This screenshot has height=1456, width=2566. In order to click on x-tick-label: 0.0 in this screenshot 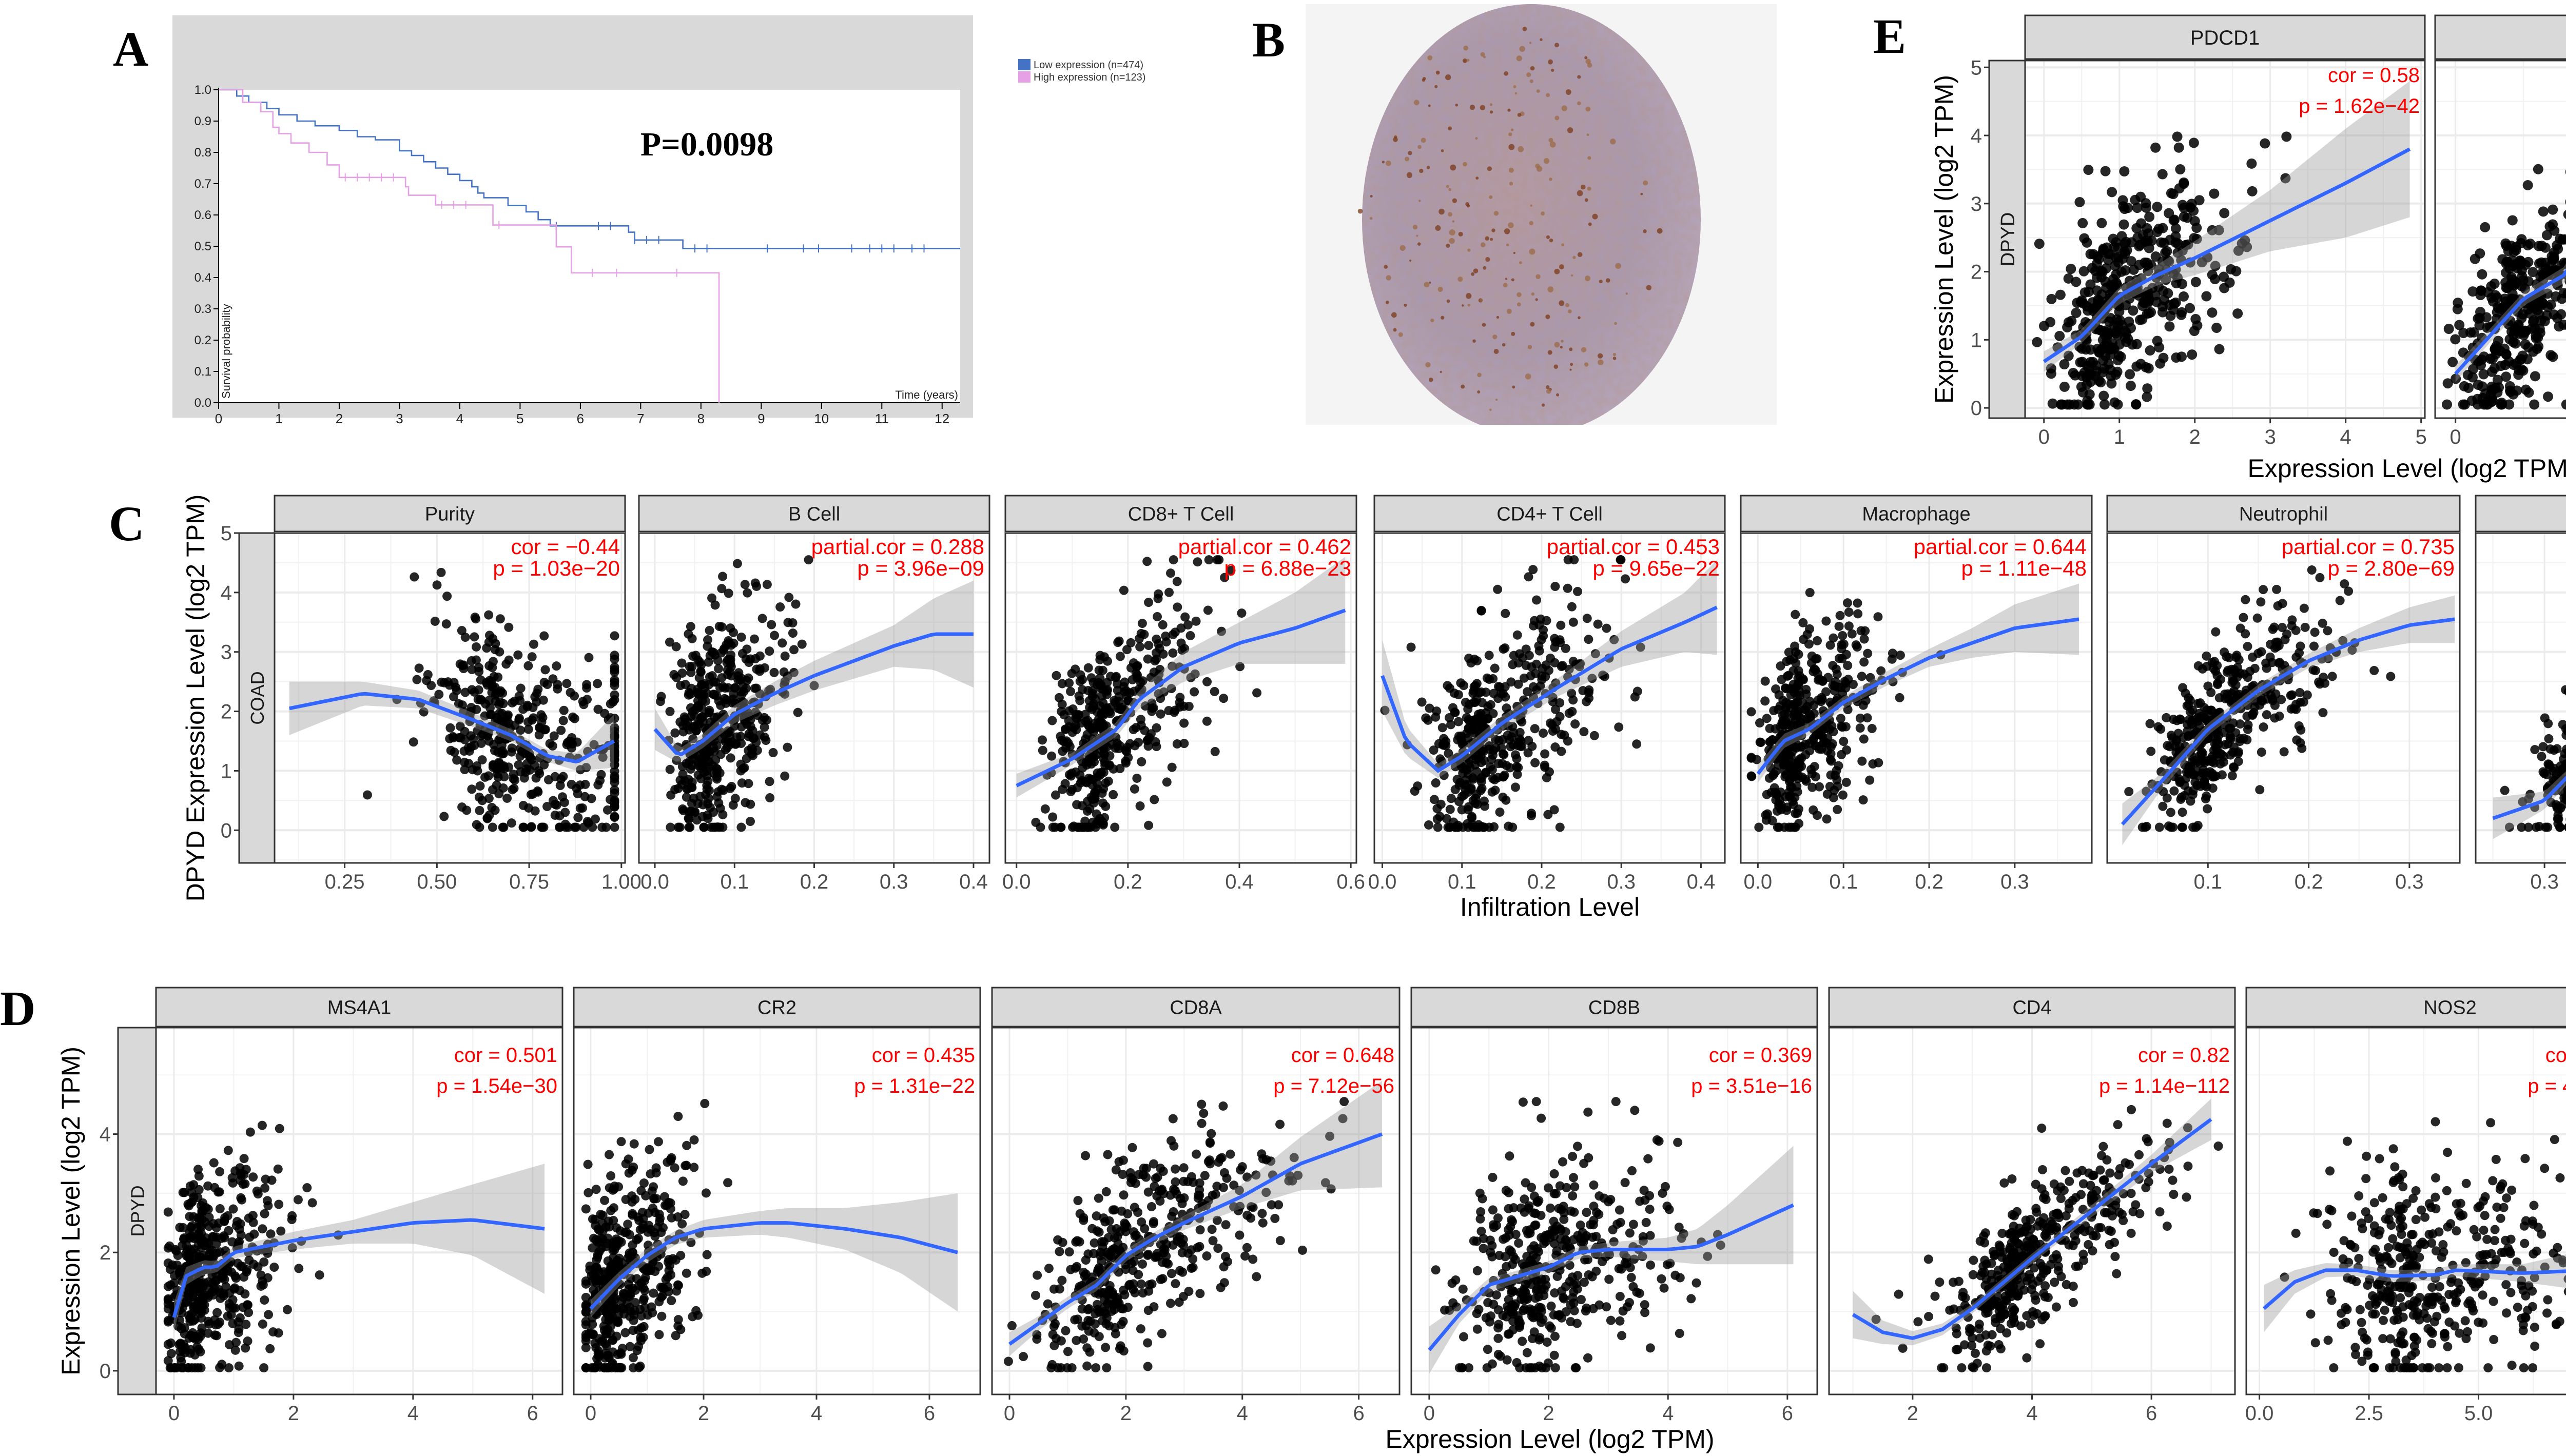, I will do `click(1758, 882)`.